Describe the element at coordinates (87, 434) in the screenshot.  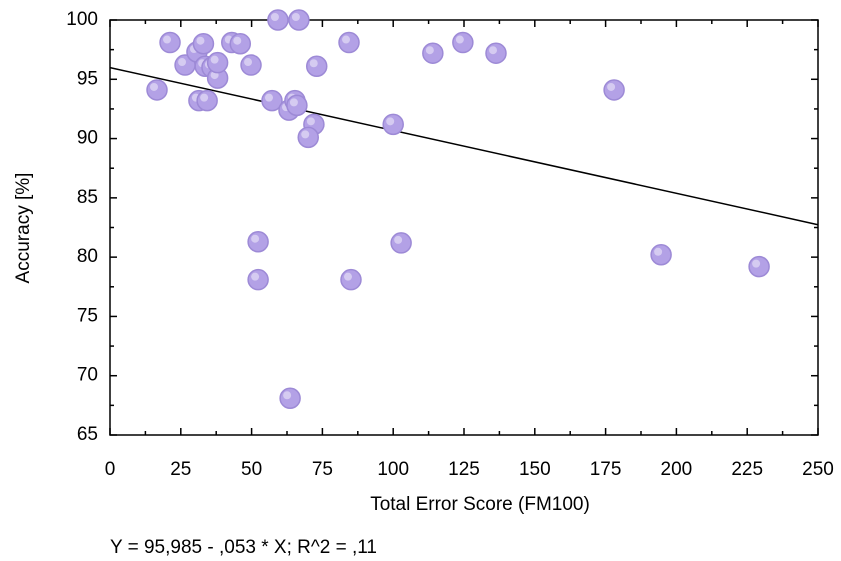
I see `y-tick-label: 65` at that location.